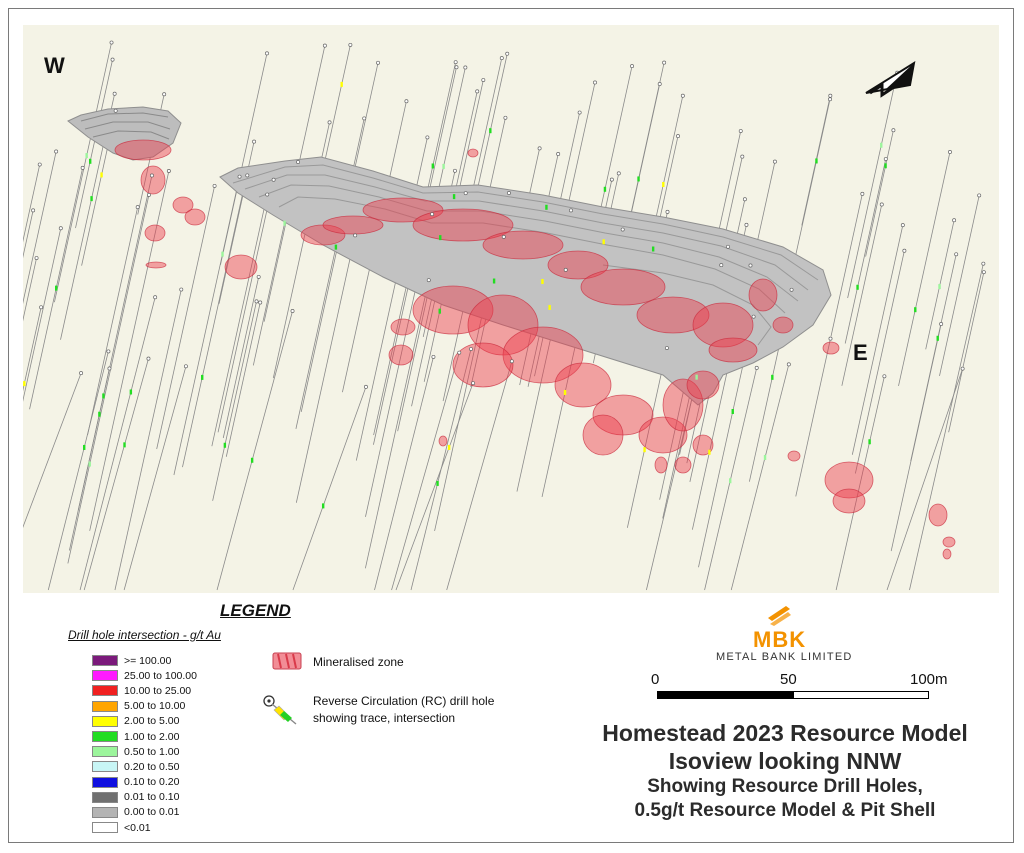 This screenshot has width=1024, height=853. Describe the element at coordinates (144, 797) in the screenshot. I see `grade-legend-row: 0.01 to 0.10` at that location.